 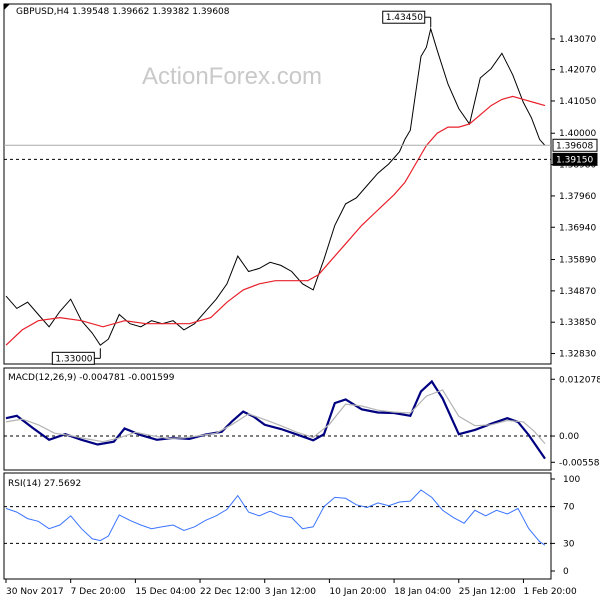 I want to click on x-tick-label: 1 Feb 20:00, so click(x=550, y=592).